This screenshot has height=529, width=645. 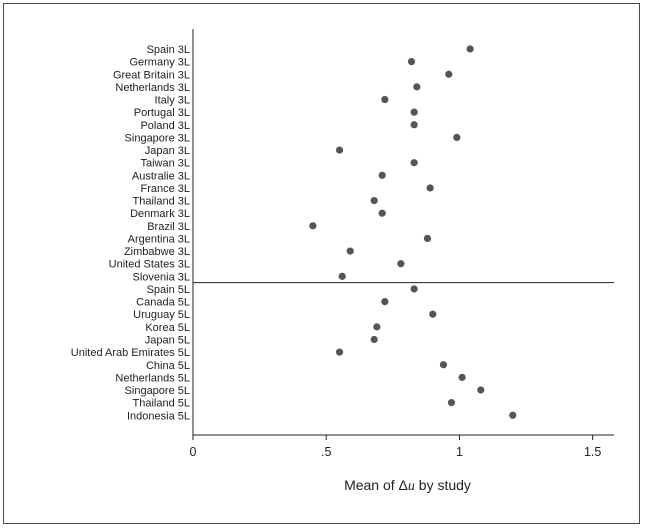 What do you see at coordinates (443, 485) in the screenshot?
I see `x-axis-title-suffix: by study` at bounding box center [443, 485].